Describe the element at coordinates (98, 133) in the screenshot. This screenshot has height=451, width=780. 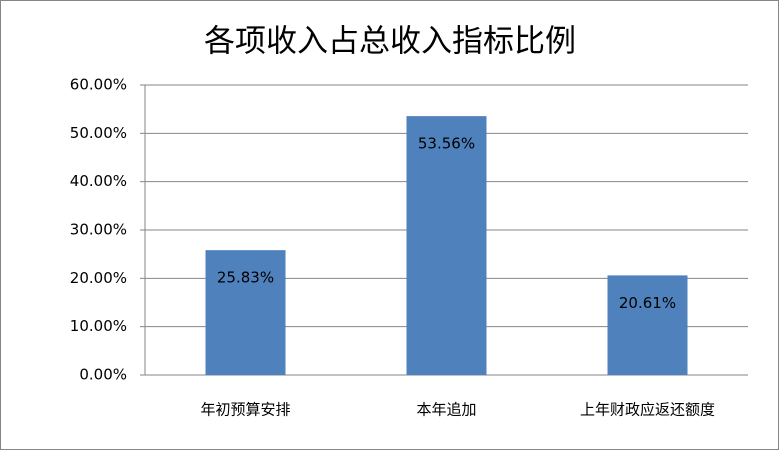
I see `y-tick-label: 50.00%` at that location.